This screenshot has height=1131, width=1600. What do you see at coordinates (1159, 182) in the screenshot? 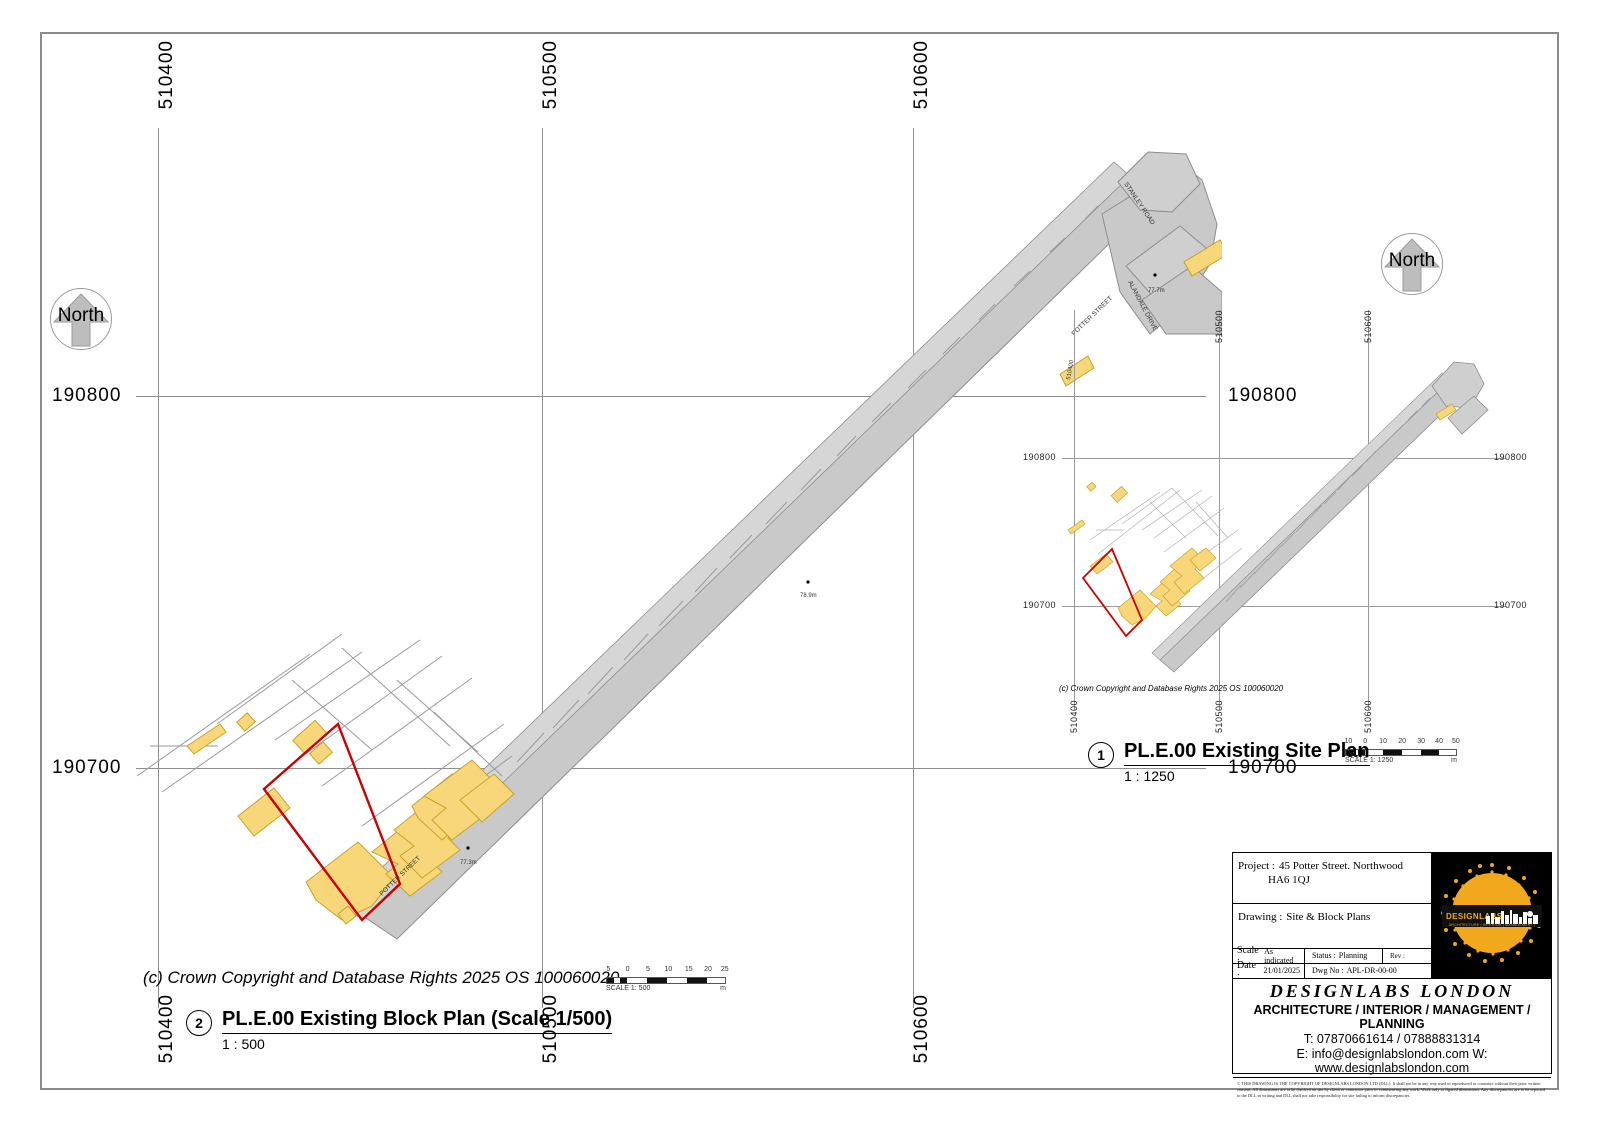
I see `road-stanley-road` at bounding box center [1159, 182].